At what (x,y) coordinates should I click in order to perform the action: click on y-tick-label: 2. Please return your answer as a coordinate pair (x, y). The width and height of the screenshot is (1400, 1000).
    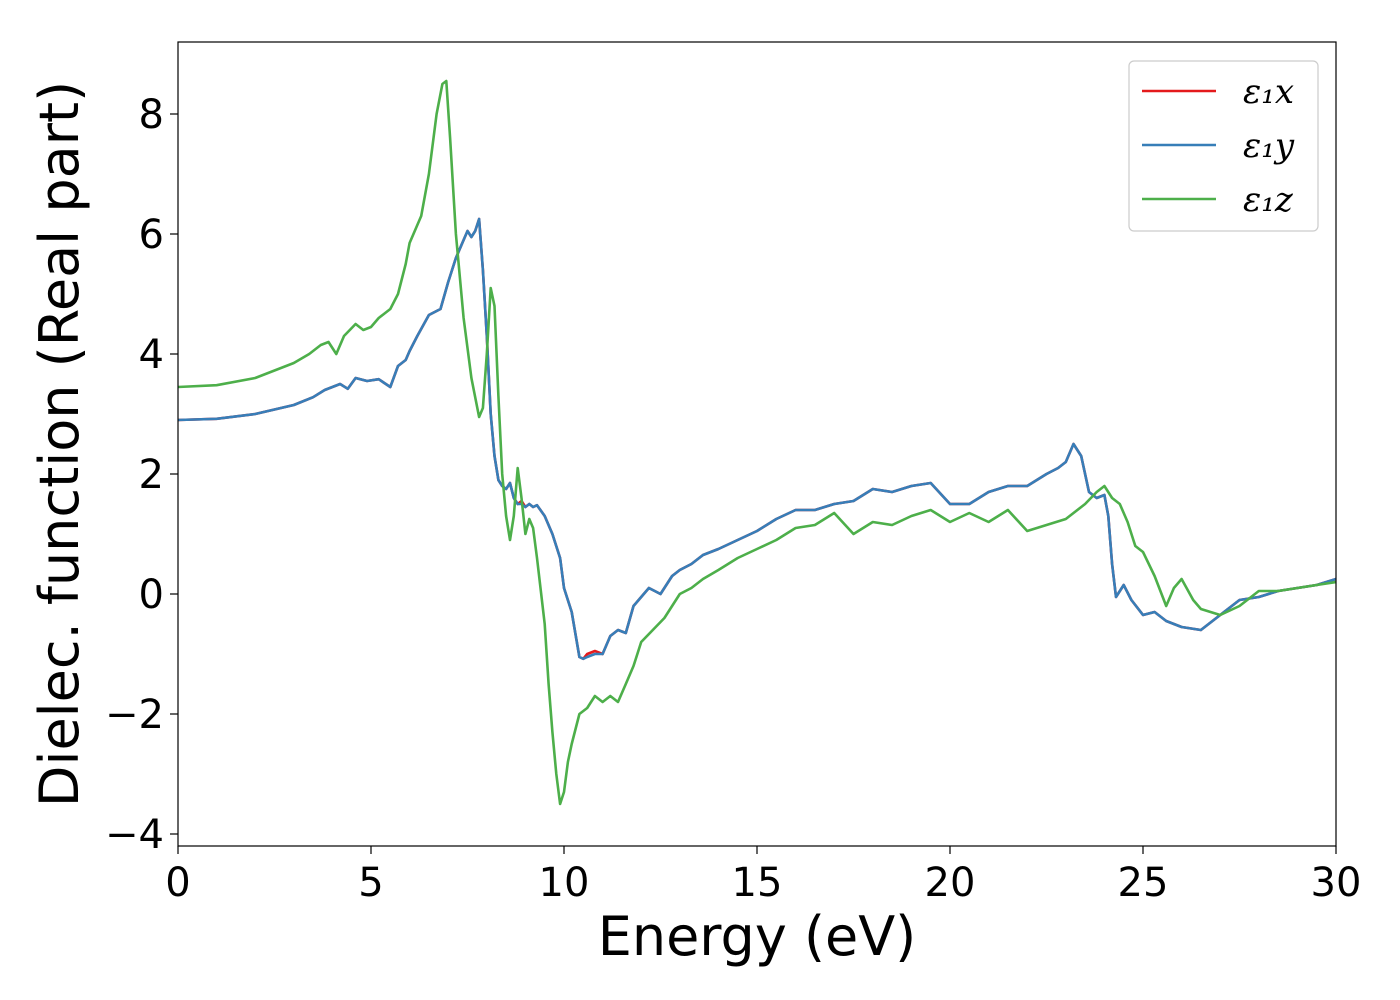
    Looking at the image, I should click on (151, 475).